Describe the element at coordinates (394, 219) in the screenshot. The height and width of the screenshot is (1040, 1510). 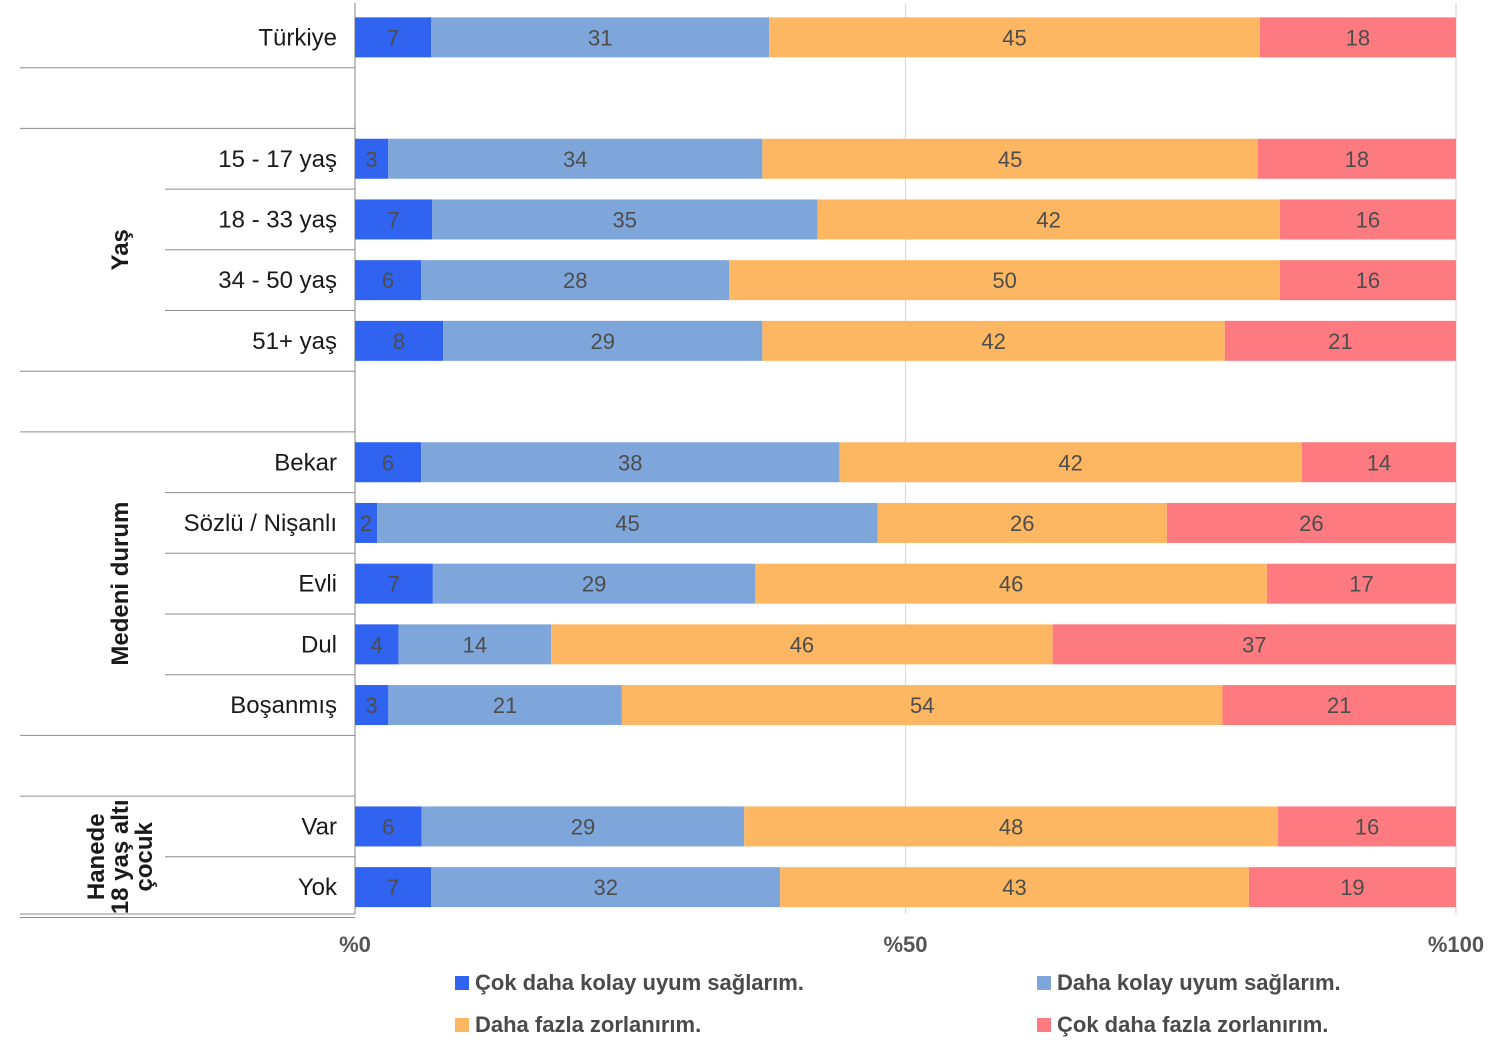
I see `bar-18-33-yaş-series-1` at that location.